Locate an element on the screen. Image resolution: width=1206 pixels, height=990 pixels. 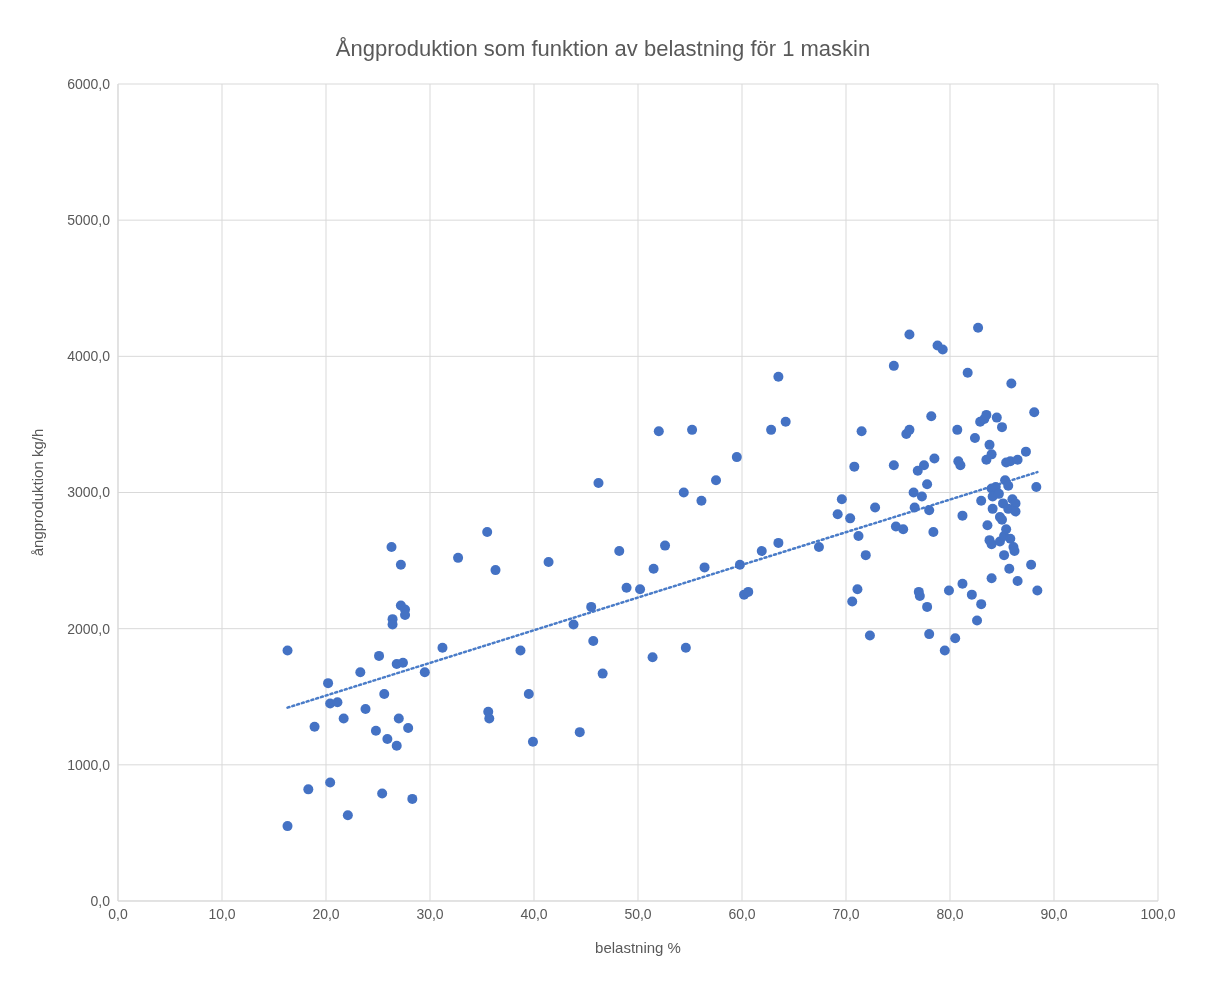
x-tick-label: 20,0 is located at coordinates (326, 913).